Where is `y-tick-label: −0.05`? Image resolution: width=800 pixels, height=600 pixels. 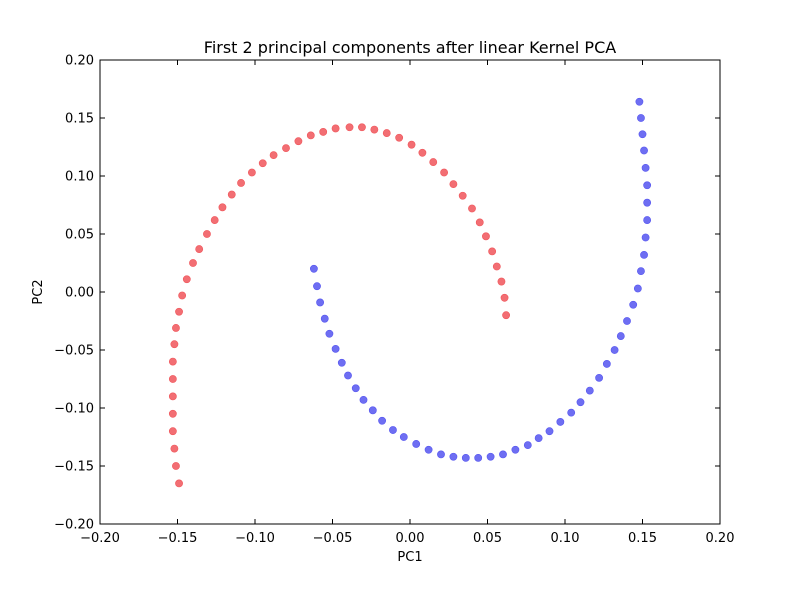 y-tick-label: −0.05 is located at coordinates (74, 351).